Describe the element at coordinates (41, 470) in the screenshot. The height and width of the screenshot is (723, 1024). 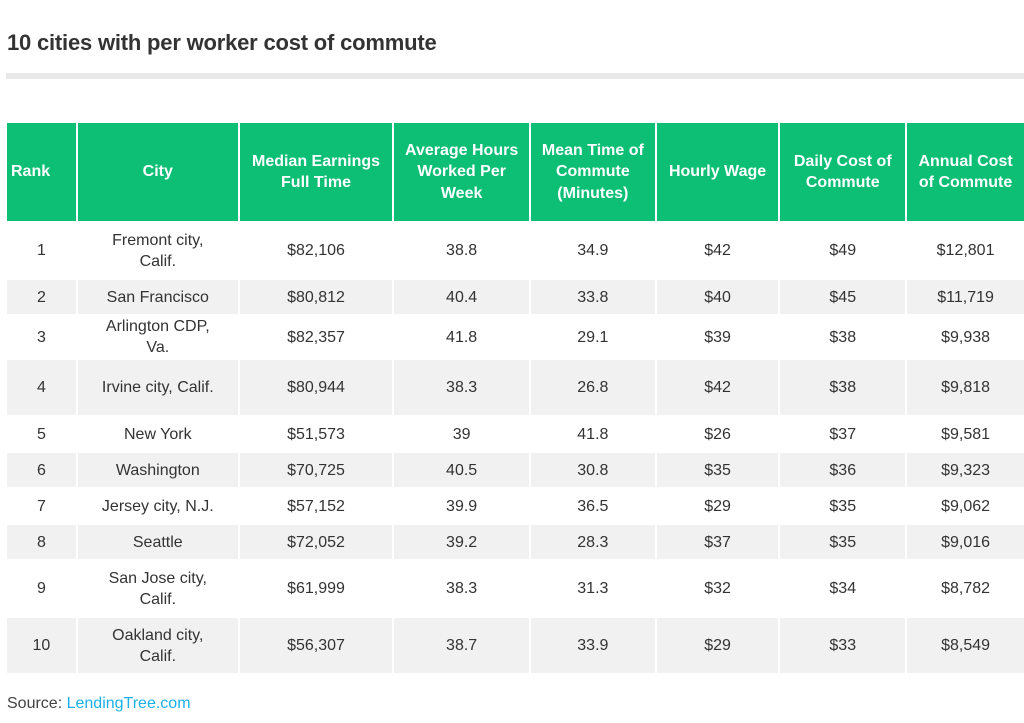
I see `table-cell: 6` at that location.